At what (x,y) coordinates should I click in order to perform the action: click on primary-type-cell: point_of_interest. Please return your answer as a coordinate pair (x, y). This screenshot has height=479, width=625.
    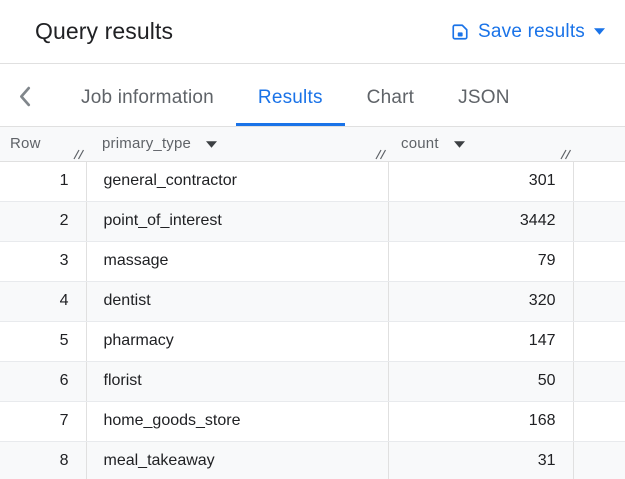
    Looking at the image, I should click on (237, 221).